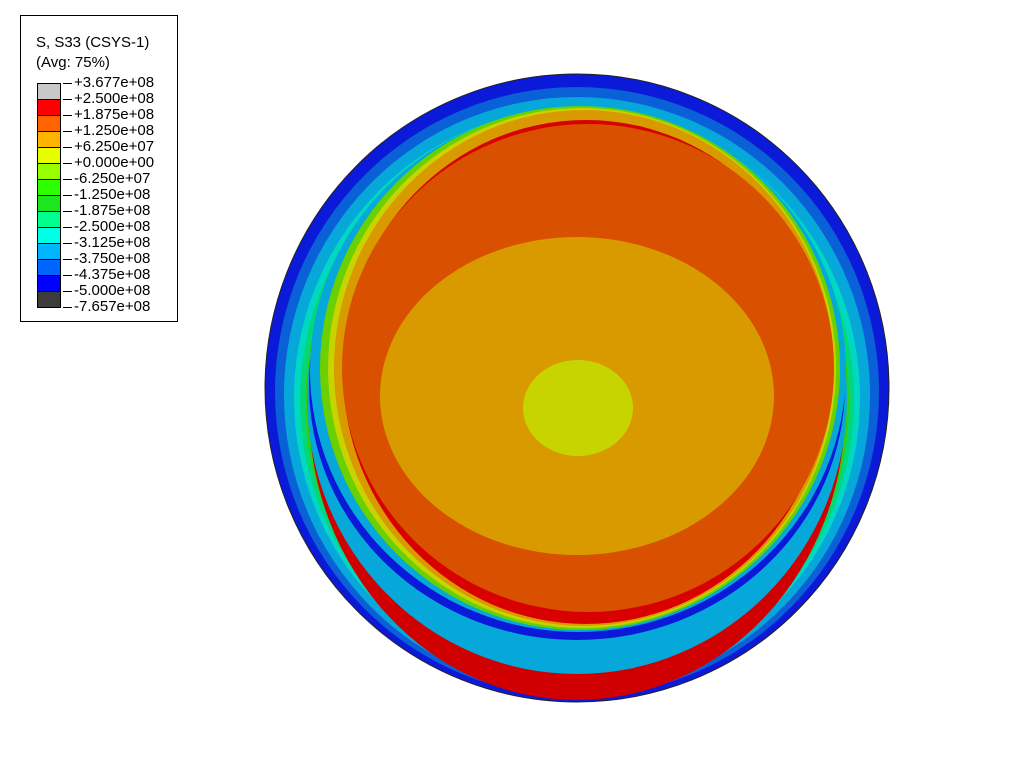 The height and width of the screenshot is (780, 1025). Describe the element at coordinates (108, 131) in the screenshot. I see `legend-level-label: +1.250e+08` at that location.